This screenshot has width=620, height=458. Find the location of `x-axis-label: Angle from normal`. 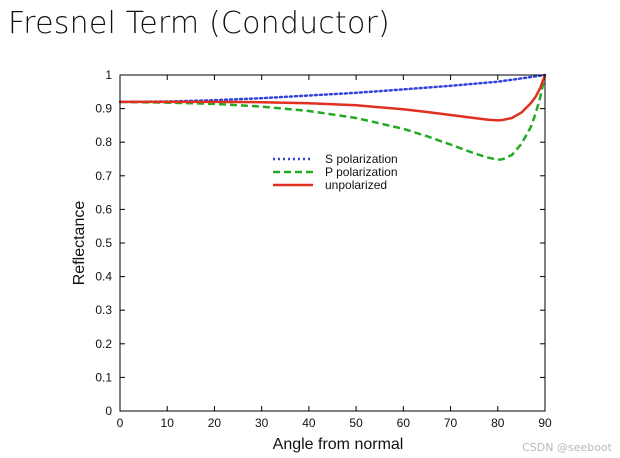

x-axis-label: Angle from normal is located at coordinates (338, 444).